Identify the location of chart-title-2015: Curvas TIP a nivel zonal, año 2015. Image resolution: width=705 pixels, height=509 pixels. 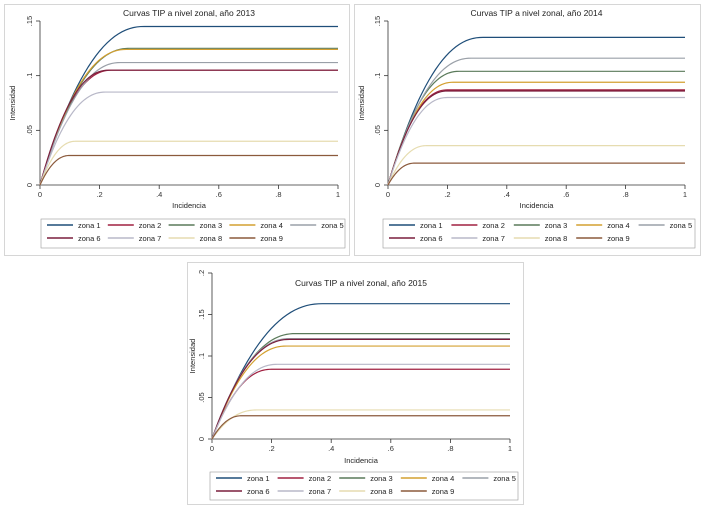
(361, 283).